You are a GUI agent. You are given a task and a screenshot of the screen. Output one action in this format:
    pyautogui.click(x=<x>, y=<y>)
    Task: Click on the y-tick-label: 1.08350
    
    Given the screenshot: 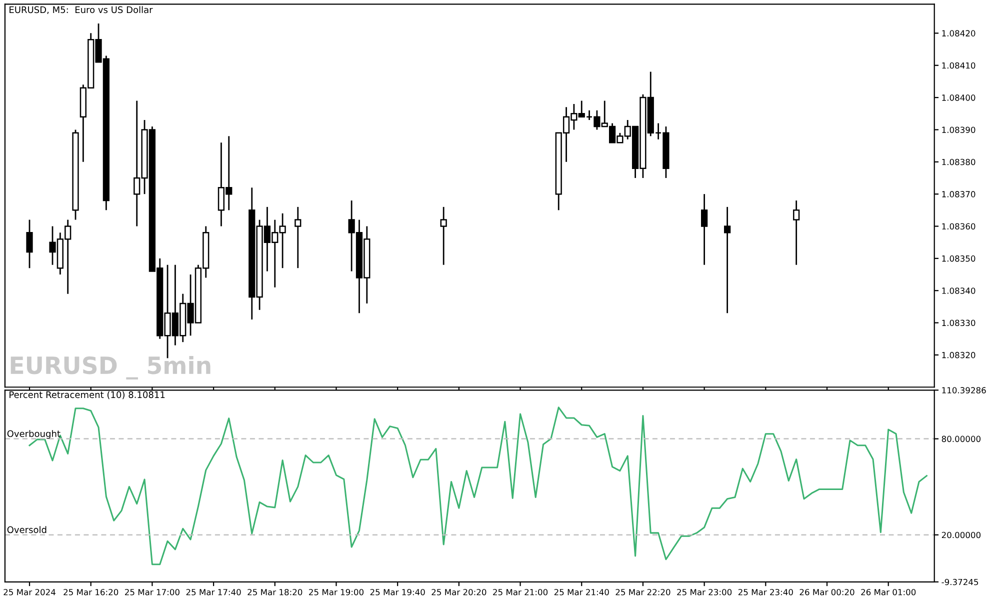 What is the action you would take?
    pyautogui.click(x=959, y=258)
    